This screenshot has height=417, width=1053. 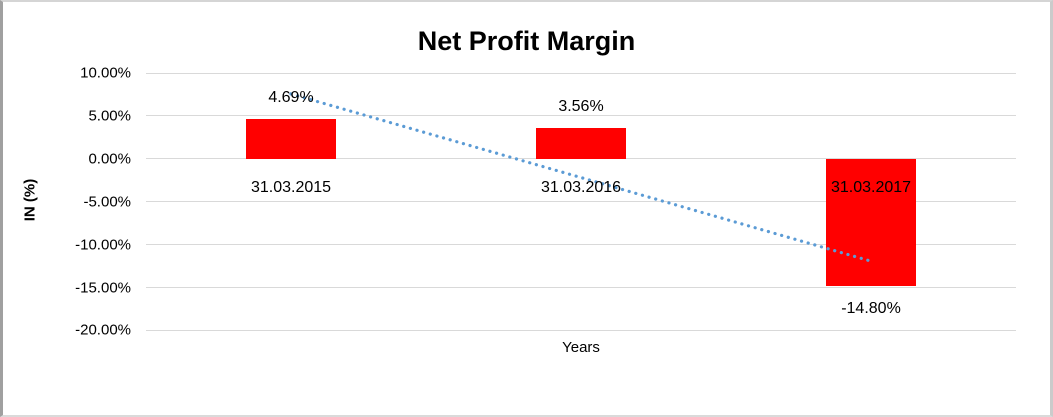 What do you see at coordinates (581, 143) in the screenshot?
I see `bar-31.03.2016` at bounding box center [581, 143].